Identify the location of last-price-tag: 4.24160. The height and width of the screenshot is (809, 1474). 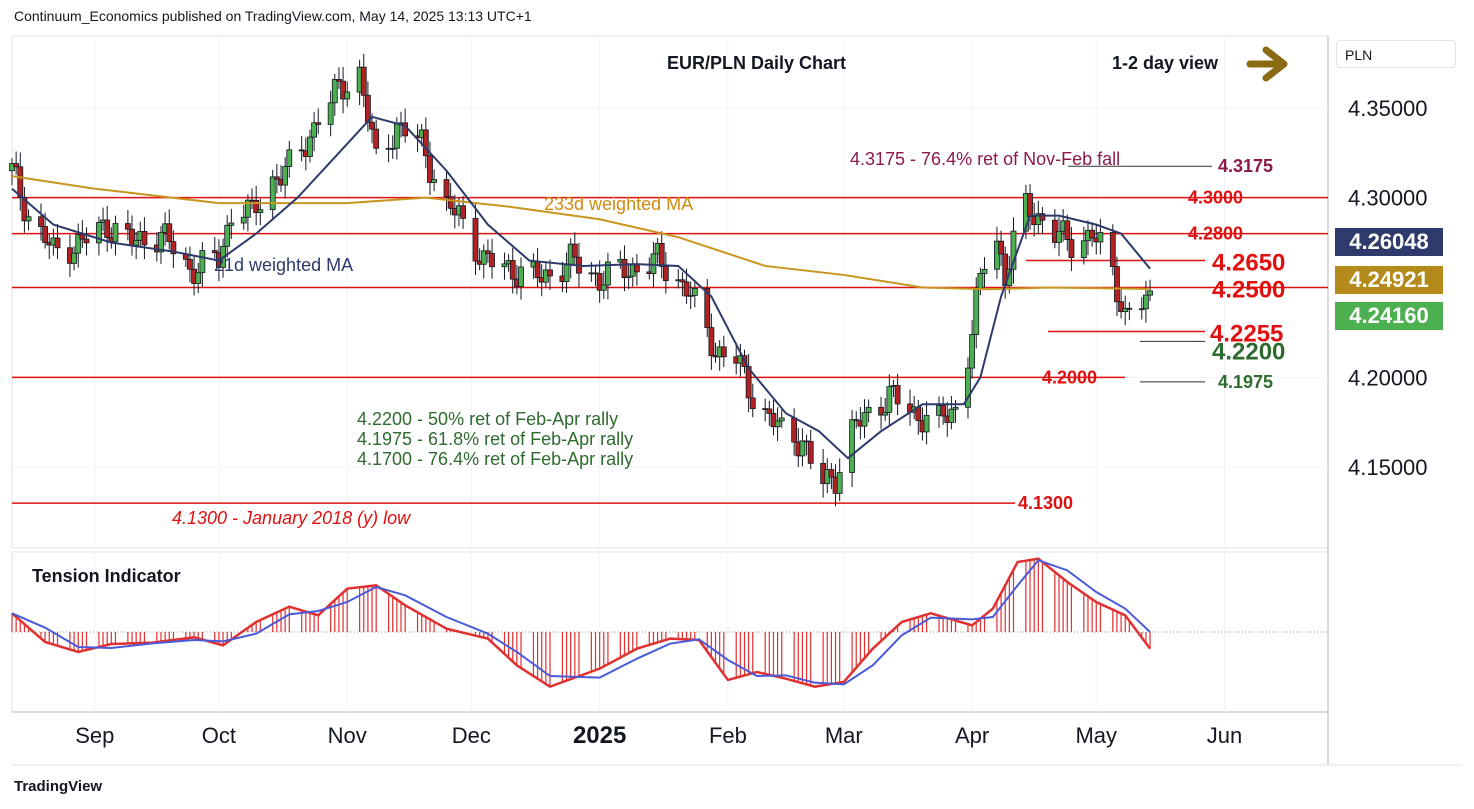
(1389, 316).